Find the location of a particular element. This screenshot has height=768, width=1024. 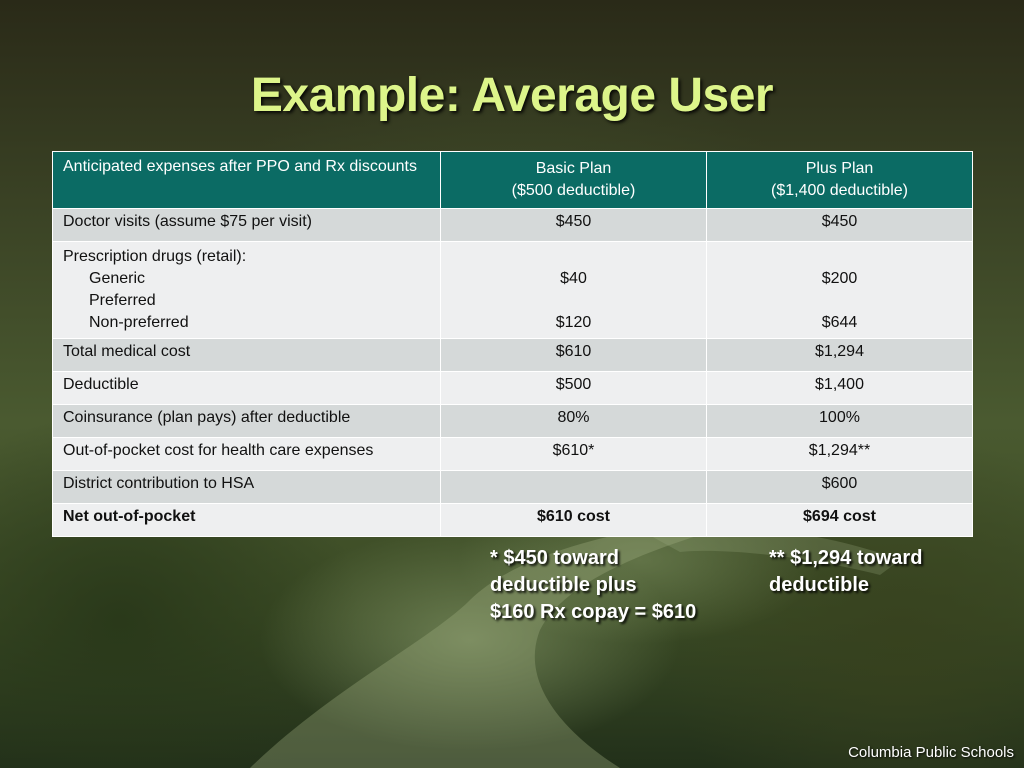

row-label: Doctor visits (assume $75 per visit) is located at coordinates (246, 225).